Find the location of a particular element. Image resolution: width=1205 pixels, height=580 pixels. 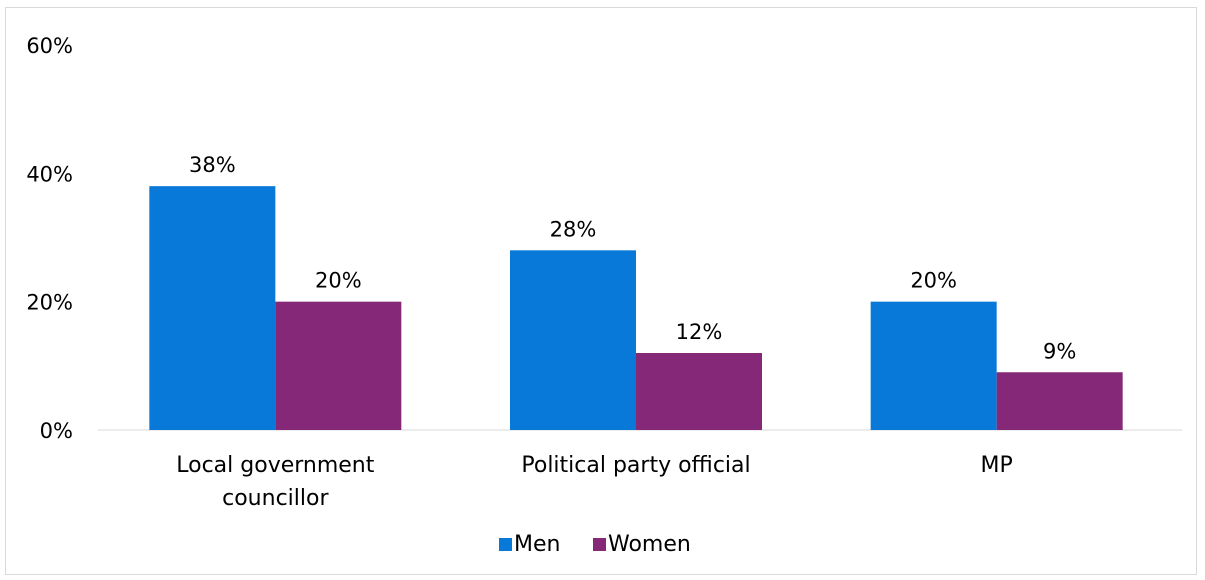

data-label: 28% is located at coordinates (573, 229).